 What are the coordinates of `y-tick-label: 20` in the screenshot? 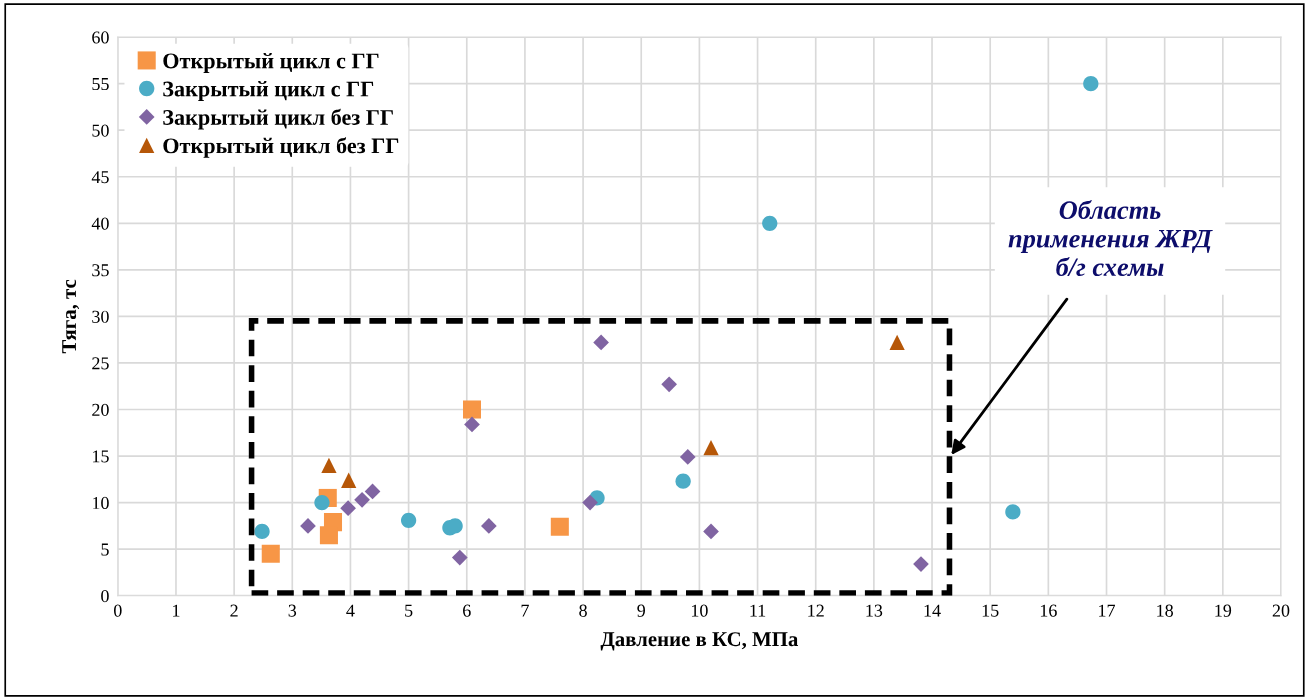 It's located at (100, 409).